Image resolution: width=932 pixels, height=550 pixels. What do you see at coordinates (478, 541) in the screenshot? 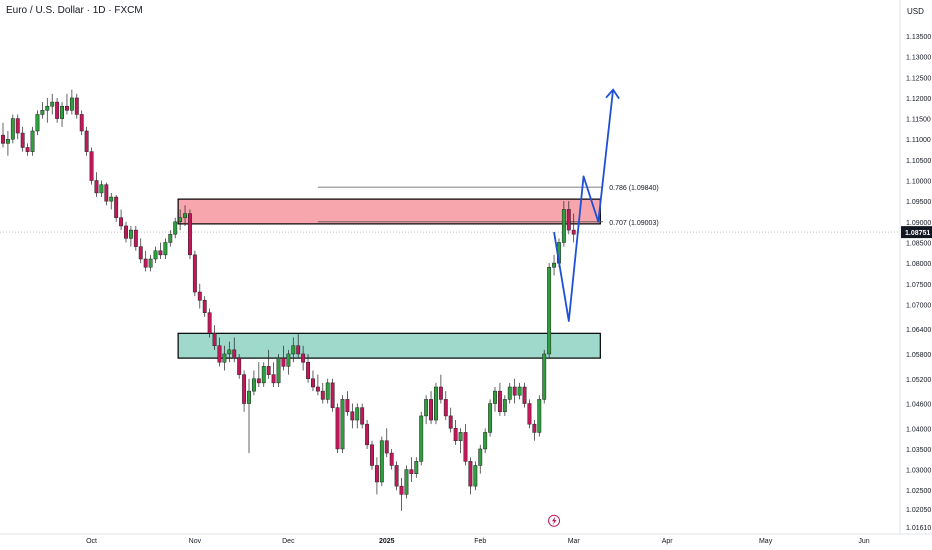
I see `time-axis: Oct Nov Dec 2025 Feb Mar Apr May Jun` at bounding box center [478, 541].